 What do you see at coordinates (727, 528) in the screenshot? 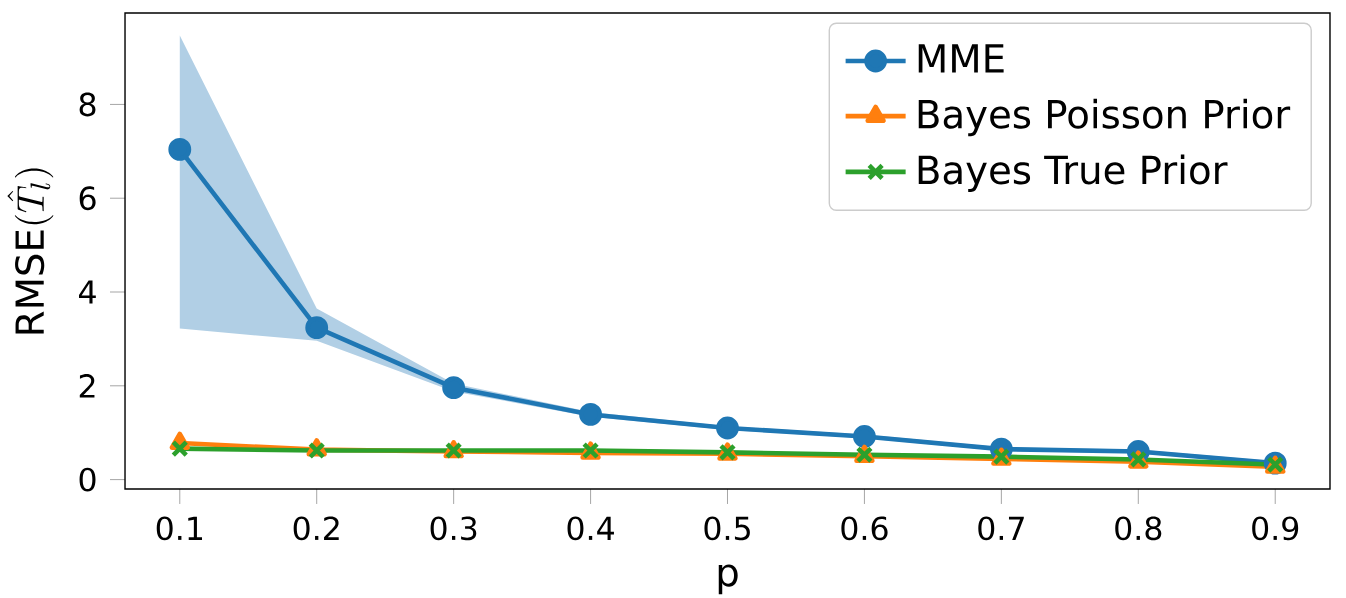
I see `x-tick-label: 0.5` at bounding box center [727, 528].